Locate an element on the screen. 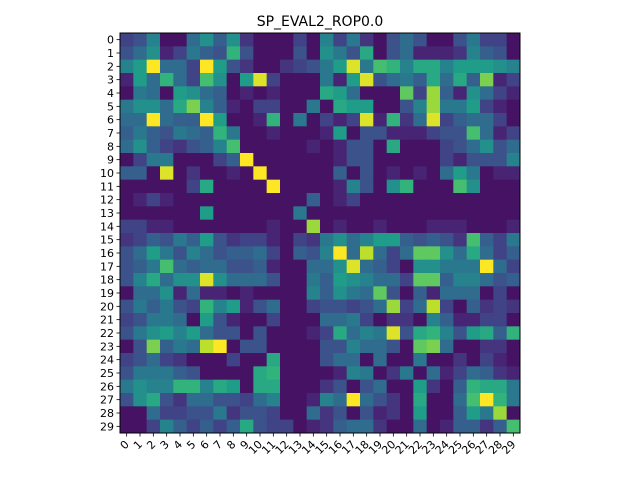 Image resolution: width=640 pixels, height=480 pixels. heatmap-cell-r24-c7 is located at coordinates (220, 360).